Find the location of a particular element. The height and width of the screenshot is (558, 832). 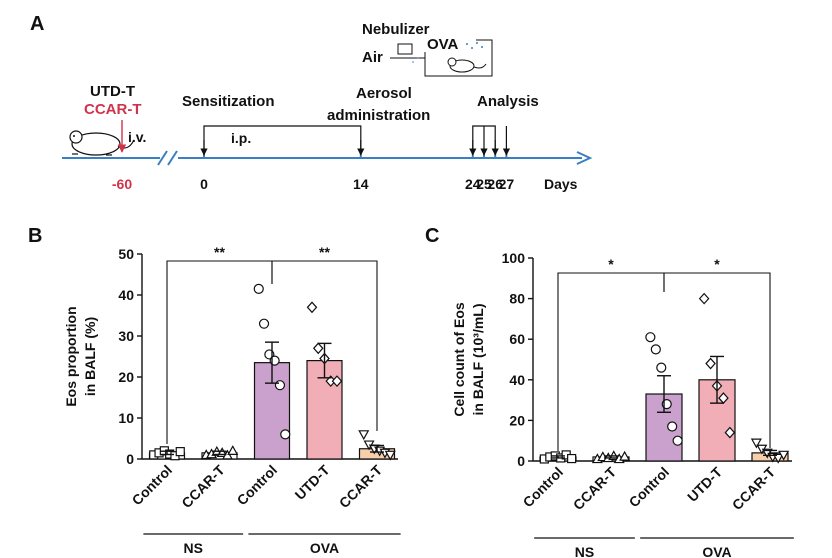

ip-bracket is located at coordinates (282, 139).